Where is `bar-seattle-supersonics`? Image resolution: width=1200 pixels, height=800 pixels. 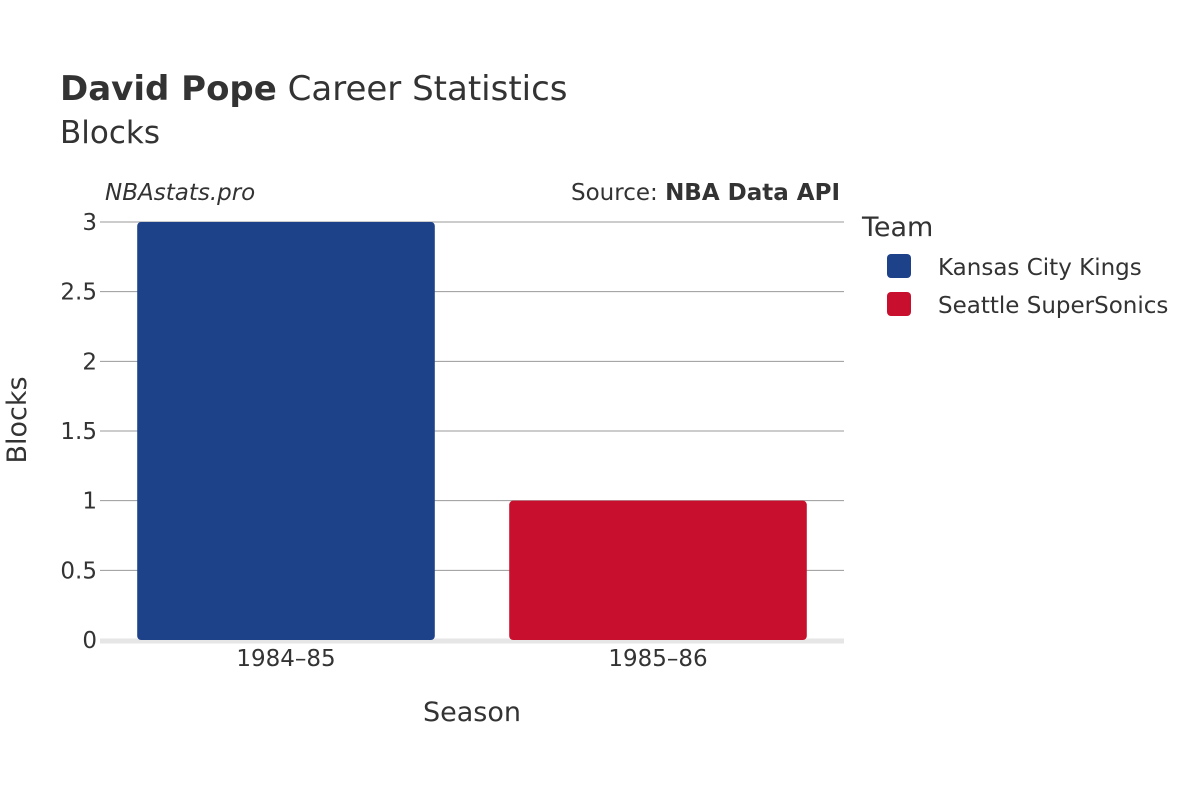 bar-seattle-supersonics is located at coordinates (658, 570).